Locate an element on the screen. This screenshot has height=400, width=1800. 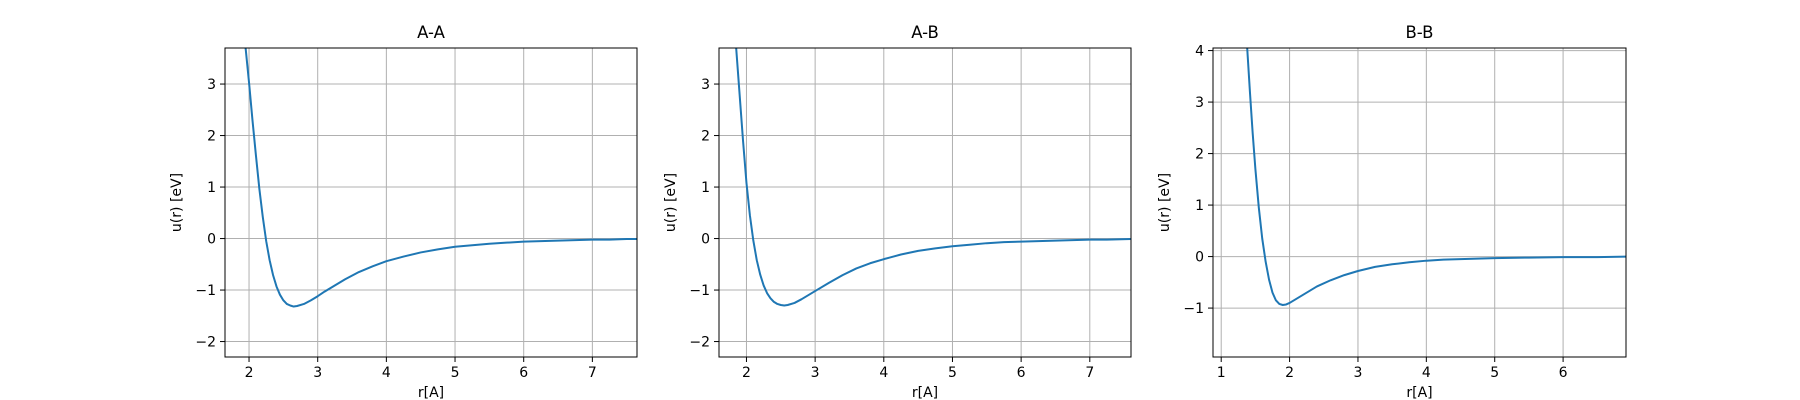
y-tick-label: 4 is located at coordinates (1199, 52).